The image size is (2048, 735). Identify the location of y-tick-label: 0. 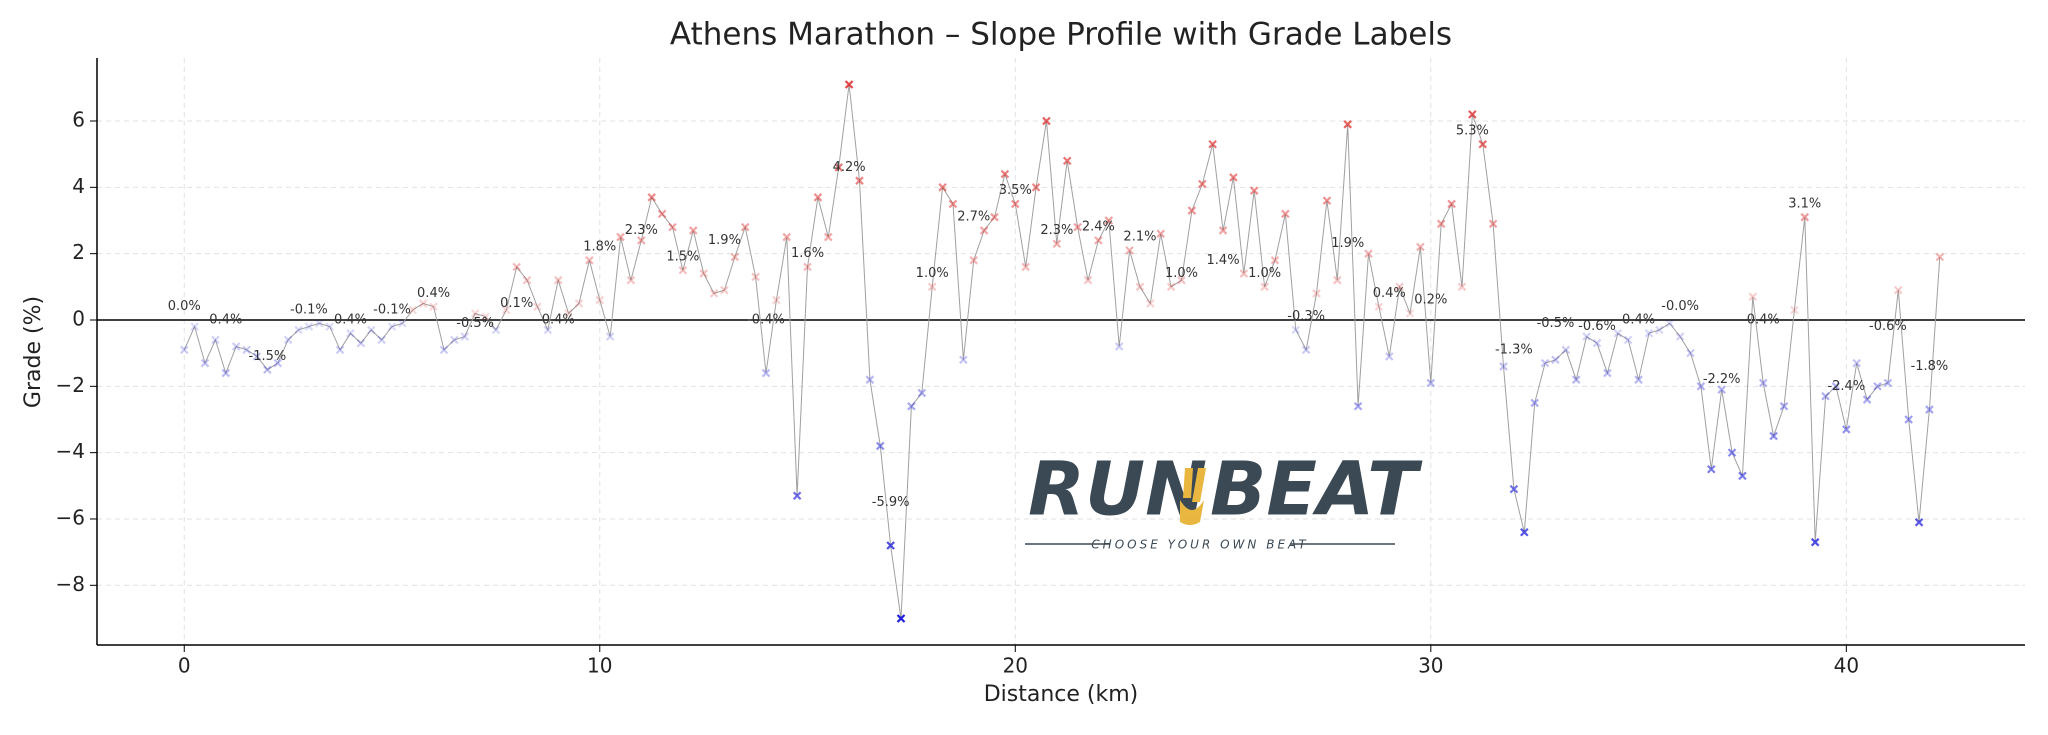
(78, 318).